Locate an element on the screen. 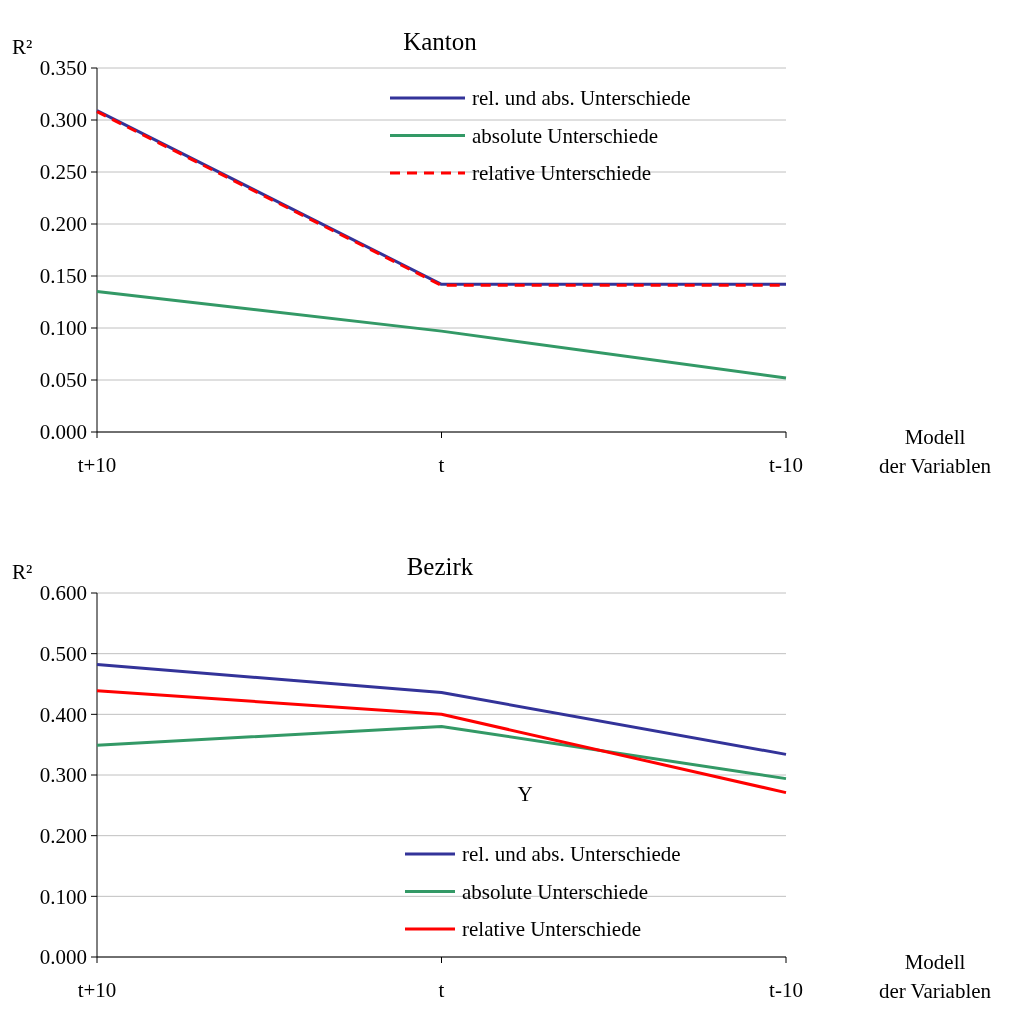 The width and height of the screenshot is (1009, 1009). y-tick-label: 0.250 is located at coordinates (63, 172).